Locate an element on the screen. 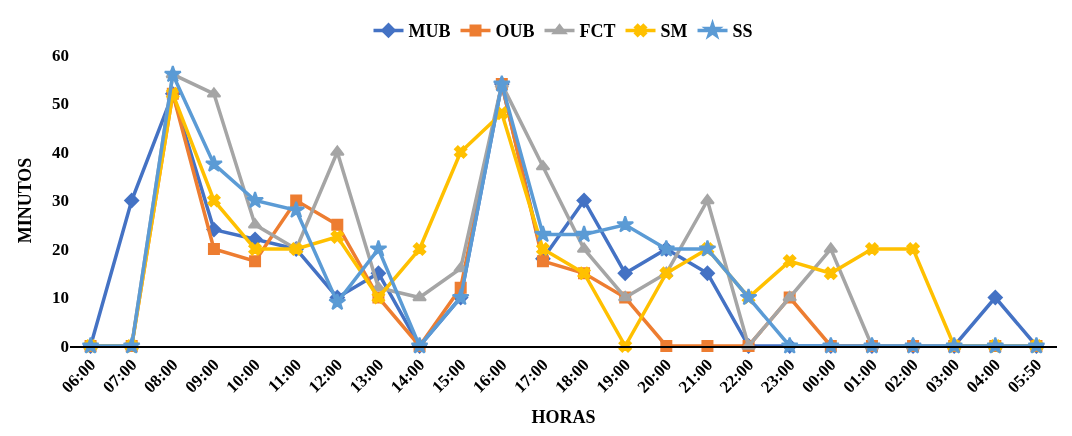  y-tick-label: 0 is located at coordinates (64, 346).